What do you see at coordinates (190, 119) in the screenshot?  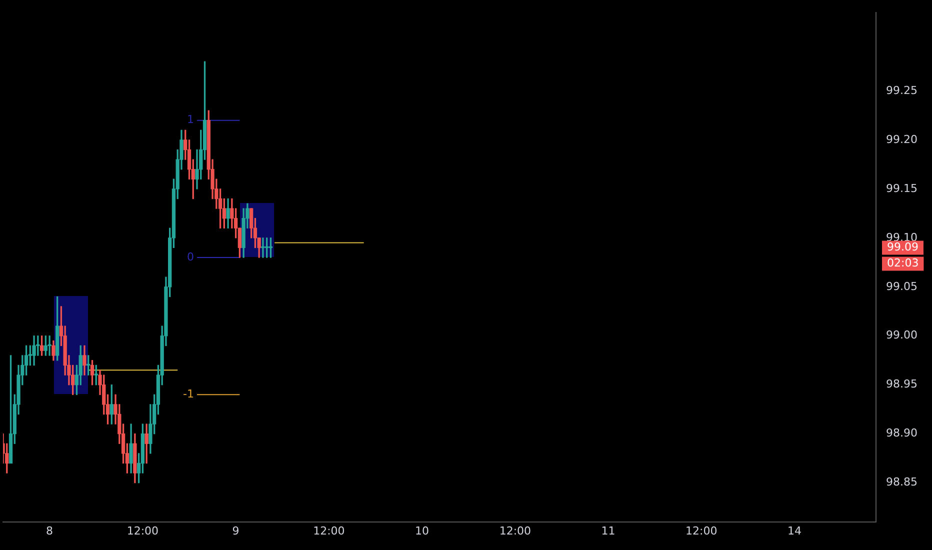 I see `series-label: 1` at bounding box center [190, 119].